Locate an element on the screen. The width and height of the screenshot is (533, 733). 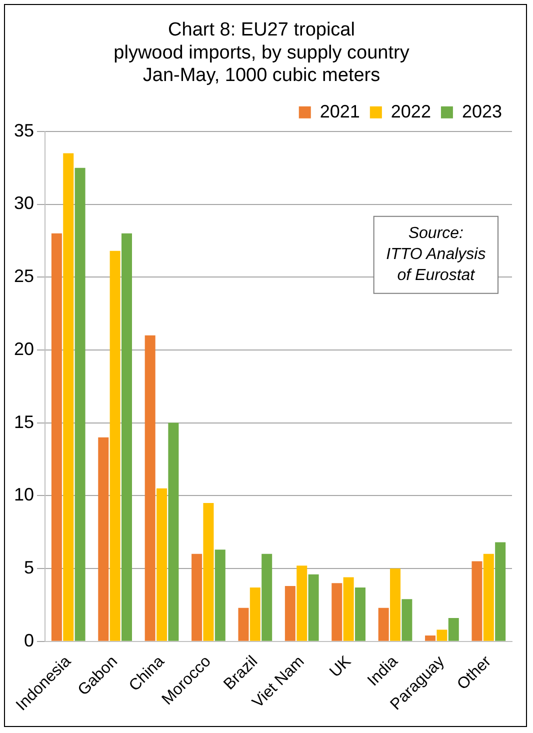
y-tick-label: 0 is located at coordinates (29, 640).